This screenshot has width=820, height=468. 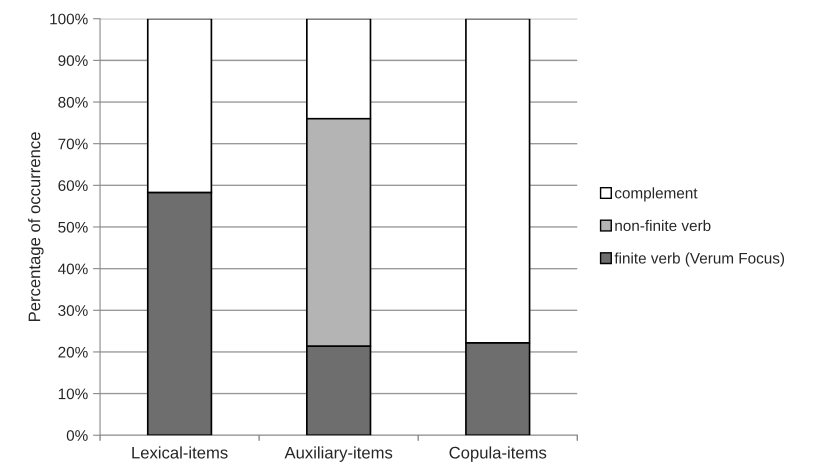 What do you see at coordinates (497, 454) in the screenshot?
I see `x-tick-label: Copula-items` at bounding box center [497, 454].